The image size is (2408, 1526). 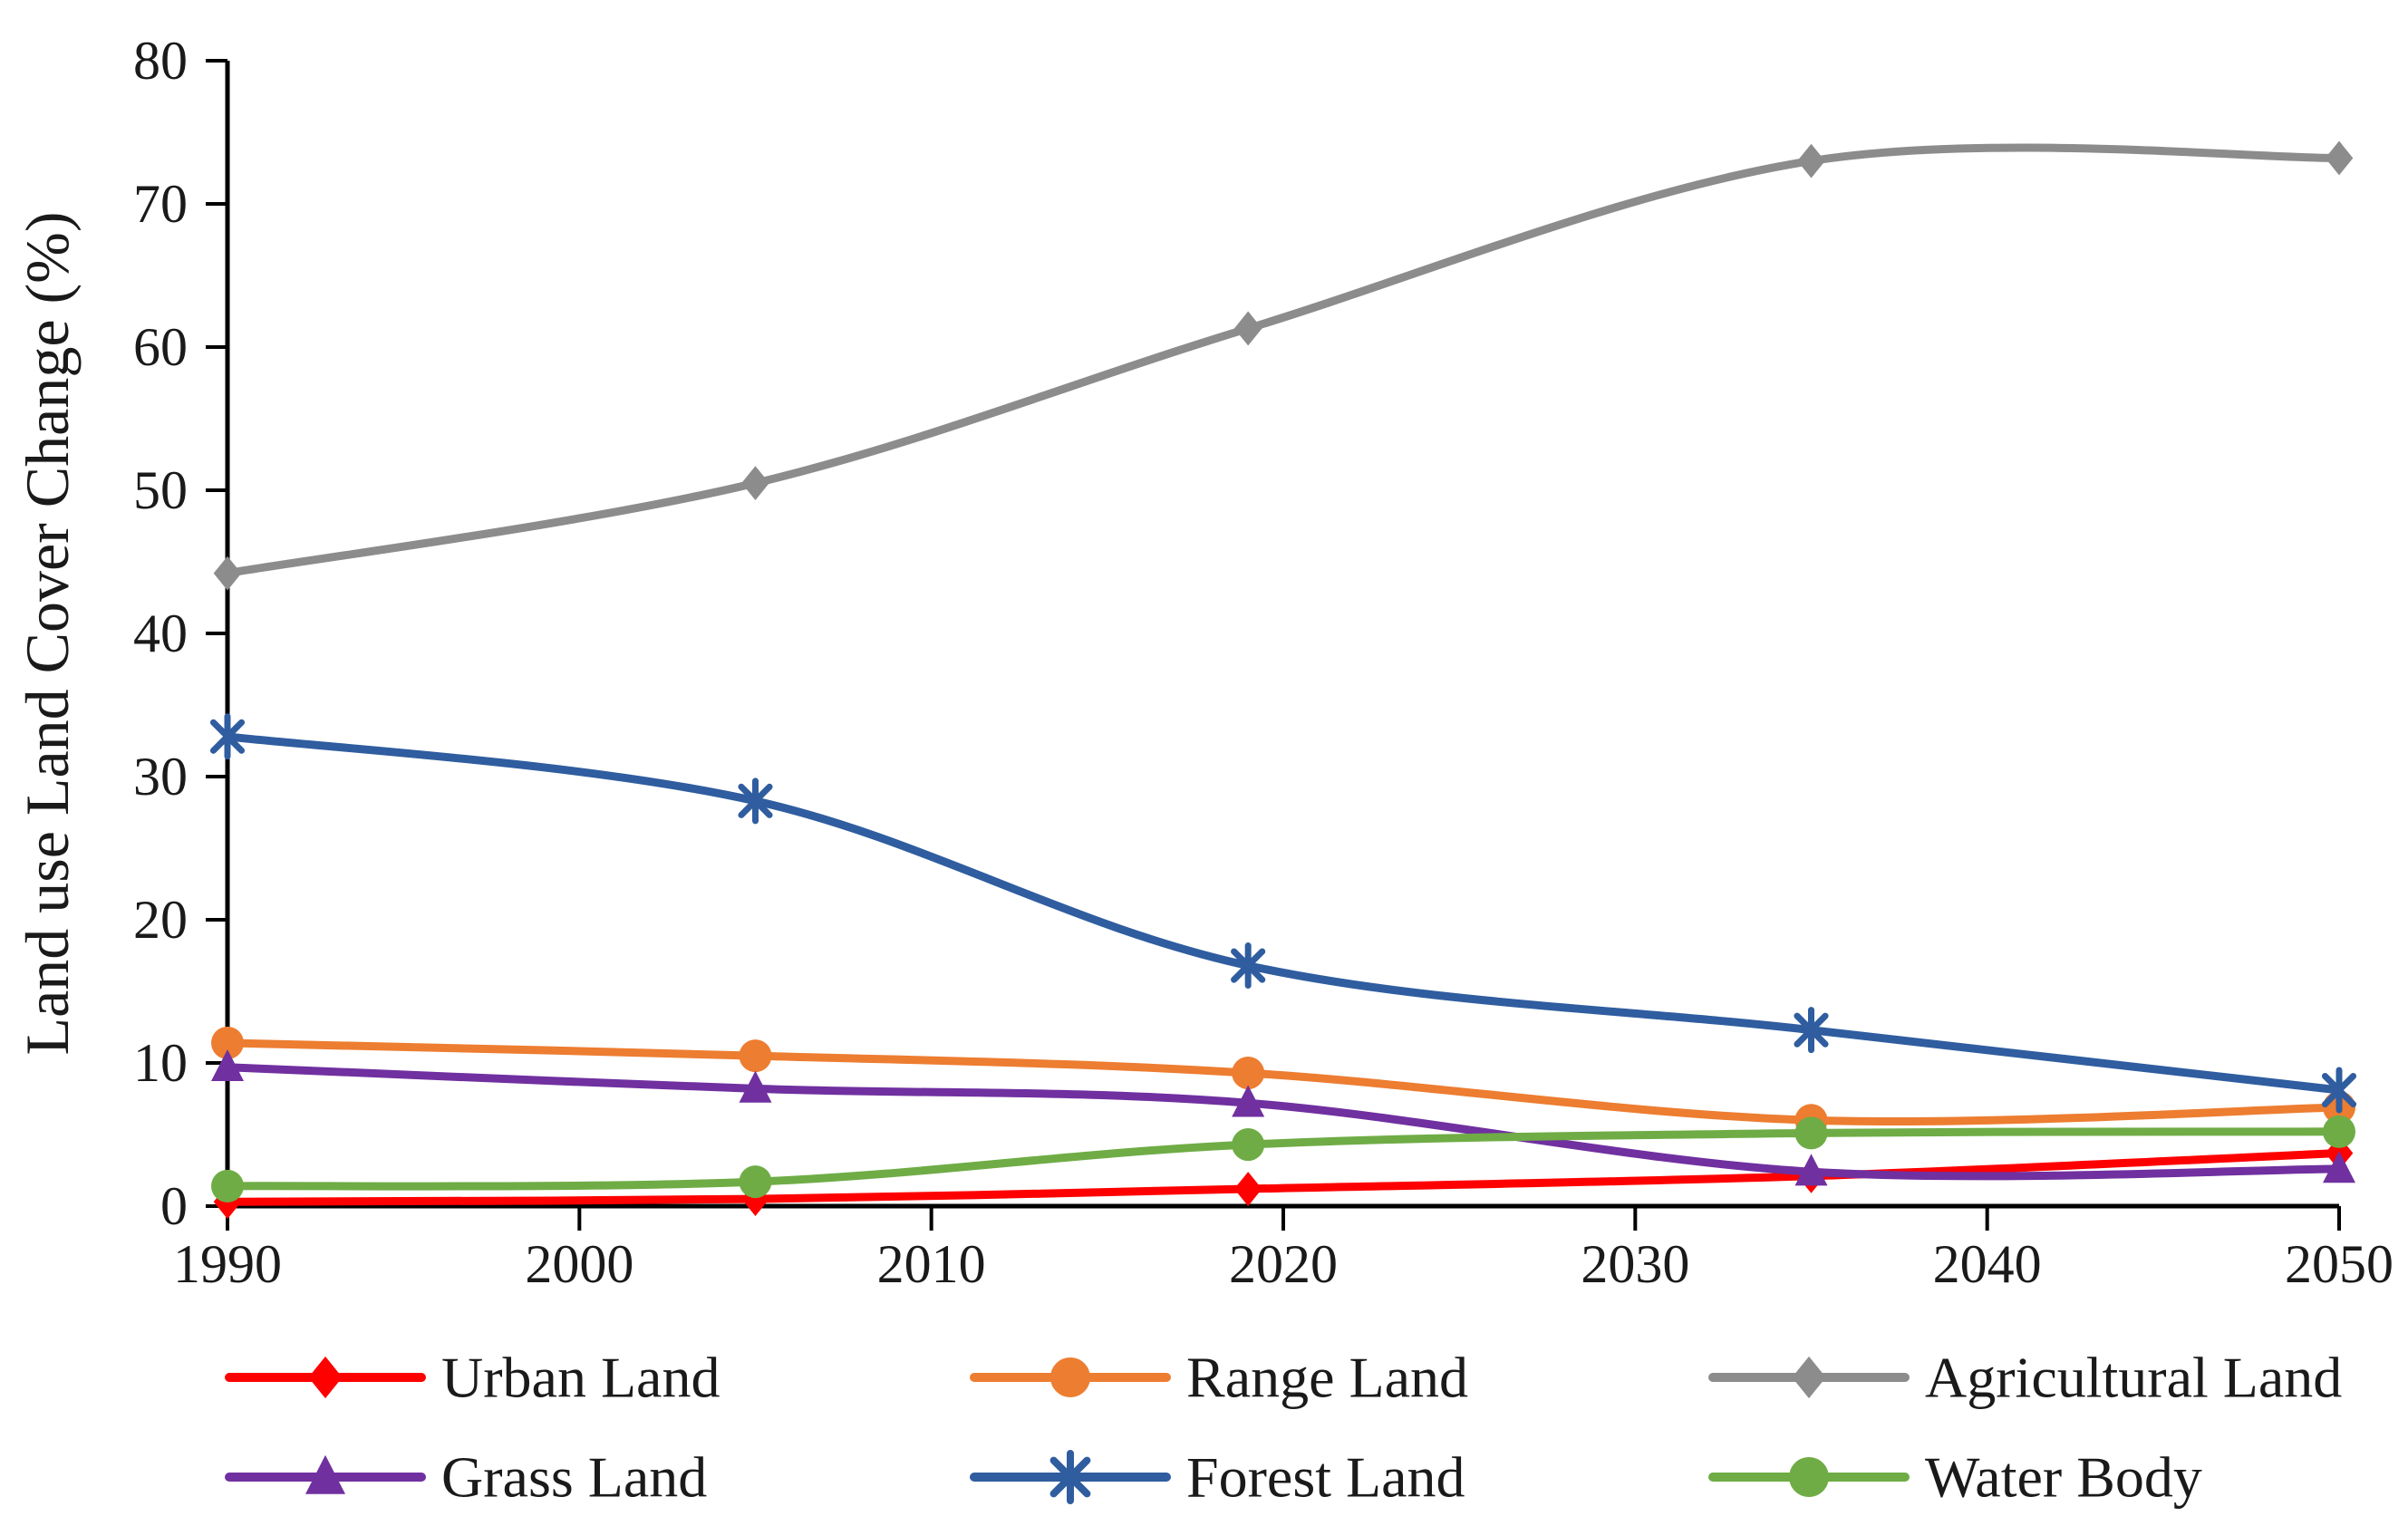 What do you see at coordinates (2064, 1477) in the screenshot?
I see `legend-label-water-body: Water Body` at bounding box center [2064, 1477].